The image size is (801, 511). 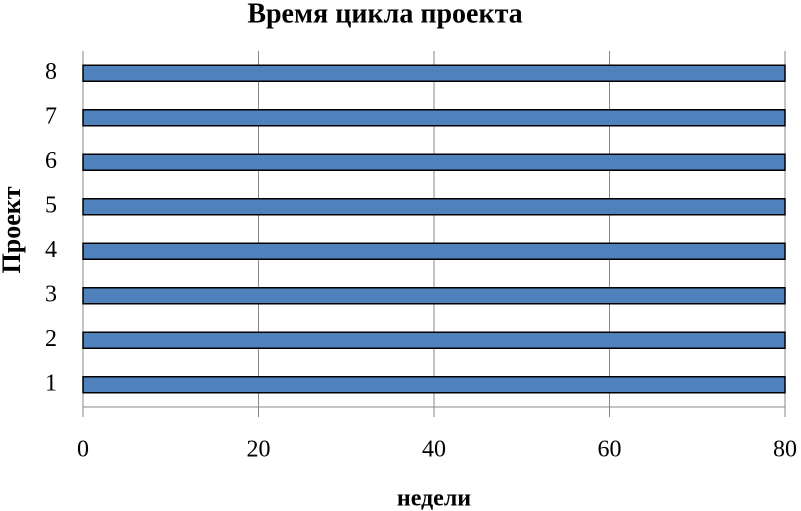 What do you see at coordinates (51, 72) in the screenshot?
I see `y-tick-label: 8` at bounding box center [51, 72].